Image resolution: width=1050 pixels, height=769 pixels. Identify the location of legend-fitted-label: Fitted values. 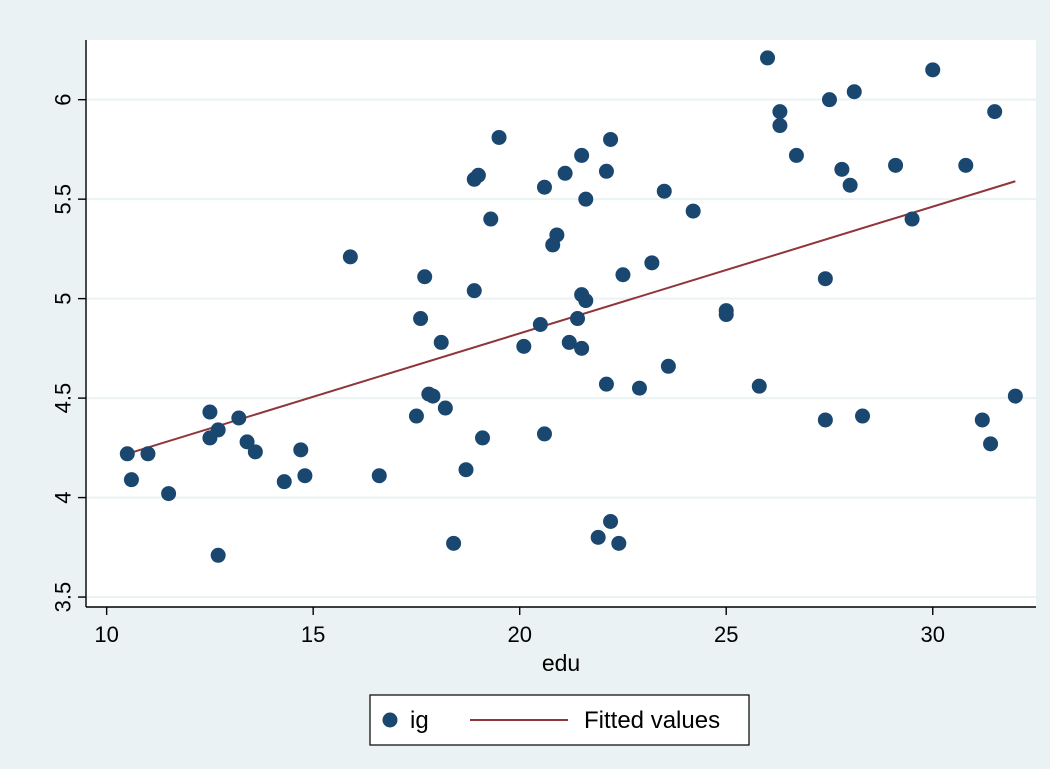
(652, 720).